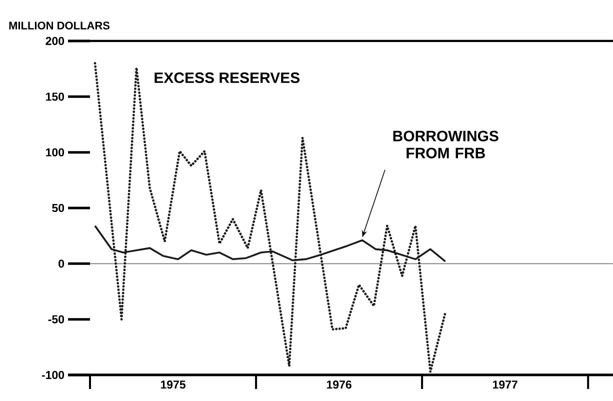  Describe the element at coordinates (61, 264) in the screenshot. I see `y-tick-label: 0` at that location.